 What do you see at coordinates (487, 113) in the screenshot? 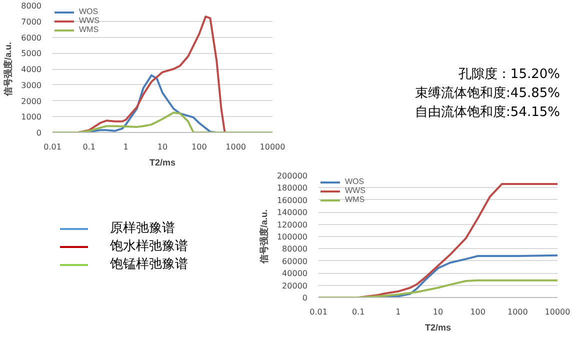
I see `text: 自由流体饱和度:54.15%` at bounding box center [487, 113].